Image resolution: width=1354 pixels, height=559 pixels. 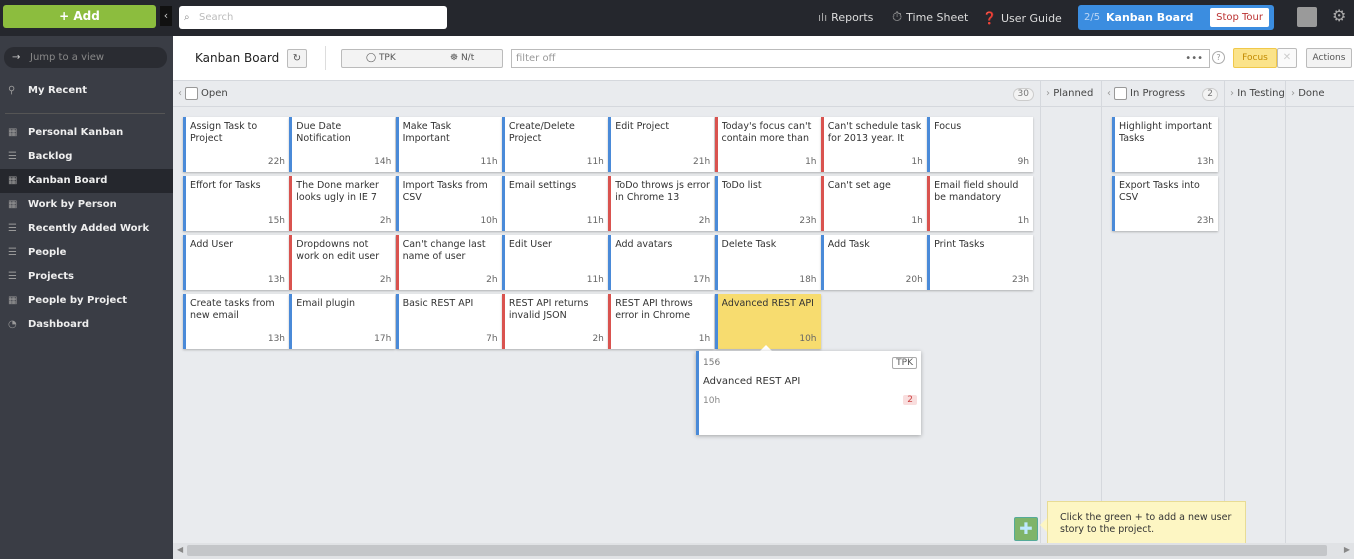 What do you see at coordinates (448, 203) in the screenshot?
I see `task-card: Import Tasks from CSV 10h` at bounding box center [448, 203].